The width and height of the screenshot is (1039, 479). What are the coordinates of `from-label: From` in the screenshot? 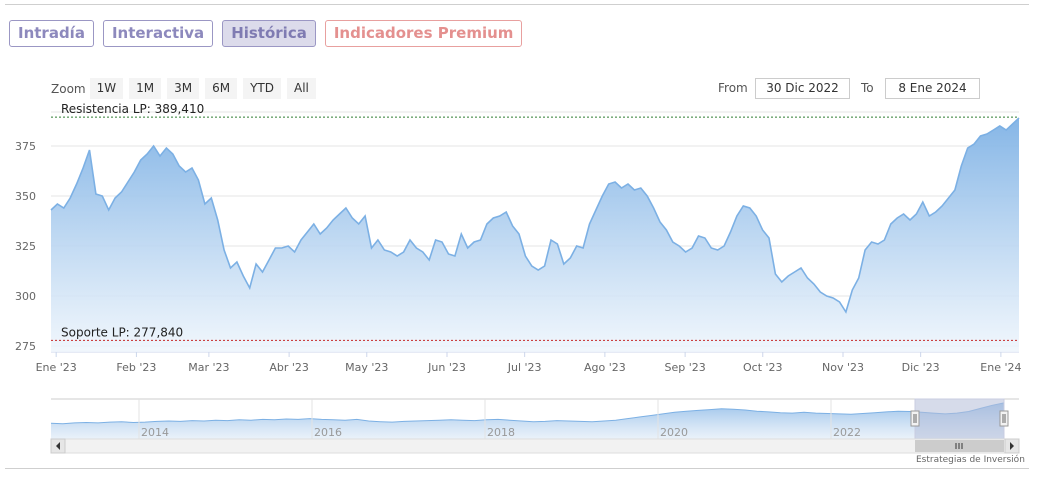 It's located at (733, 88).